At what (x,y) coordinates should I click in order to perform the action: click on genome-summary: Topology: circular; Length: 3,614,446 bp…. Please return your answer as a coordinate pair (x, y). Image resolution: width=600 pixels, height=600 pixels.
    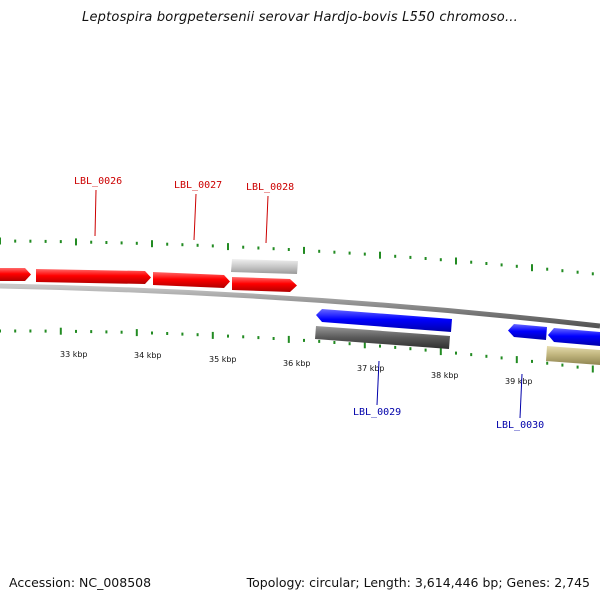
    Looking at the image, I should click on (418, 582).